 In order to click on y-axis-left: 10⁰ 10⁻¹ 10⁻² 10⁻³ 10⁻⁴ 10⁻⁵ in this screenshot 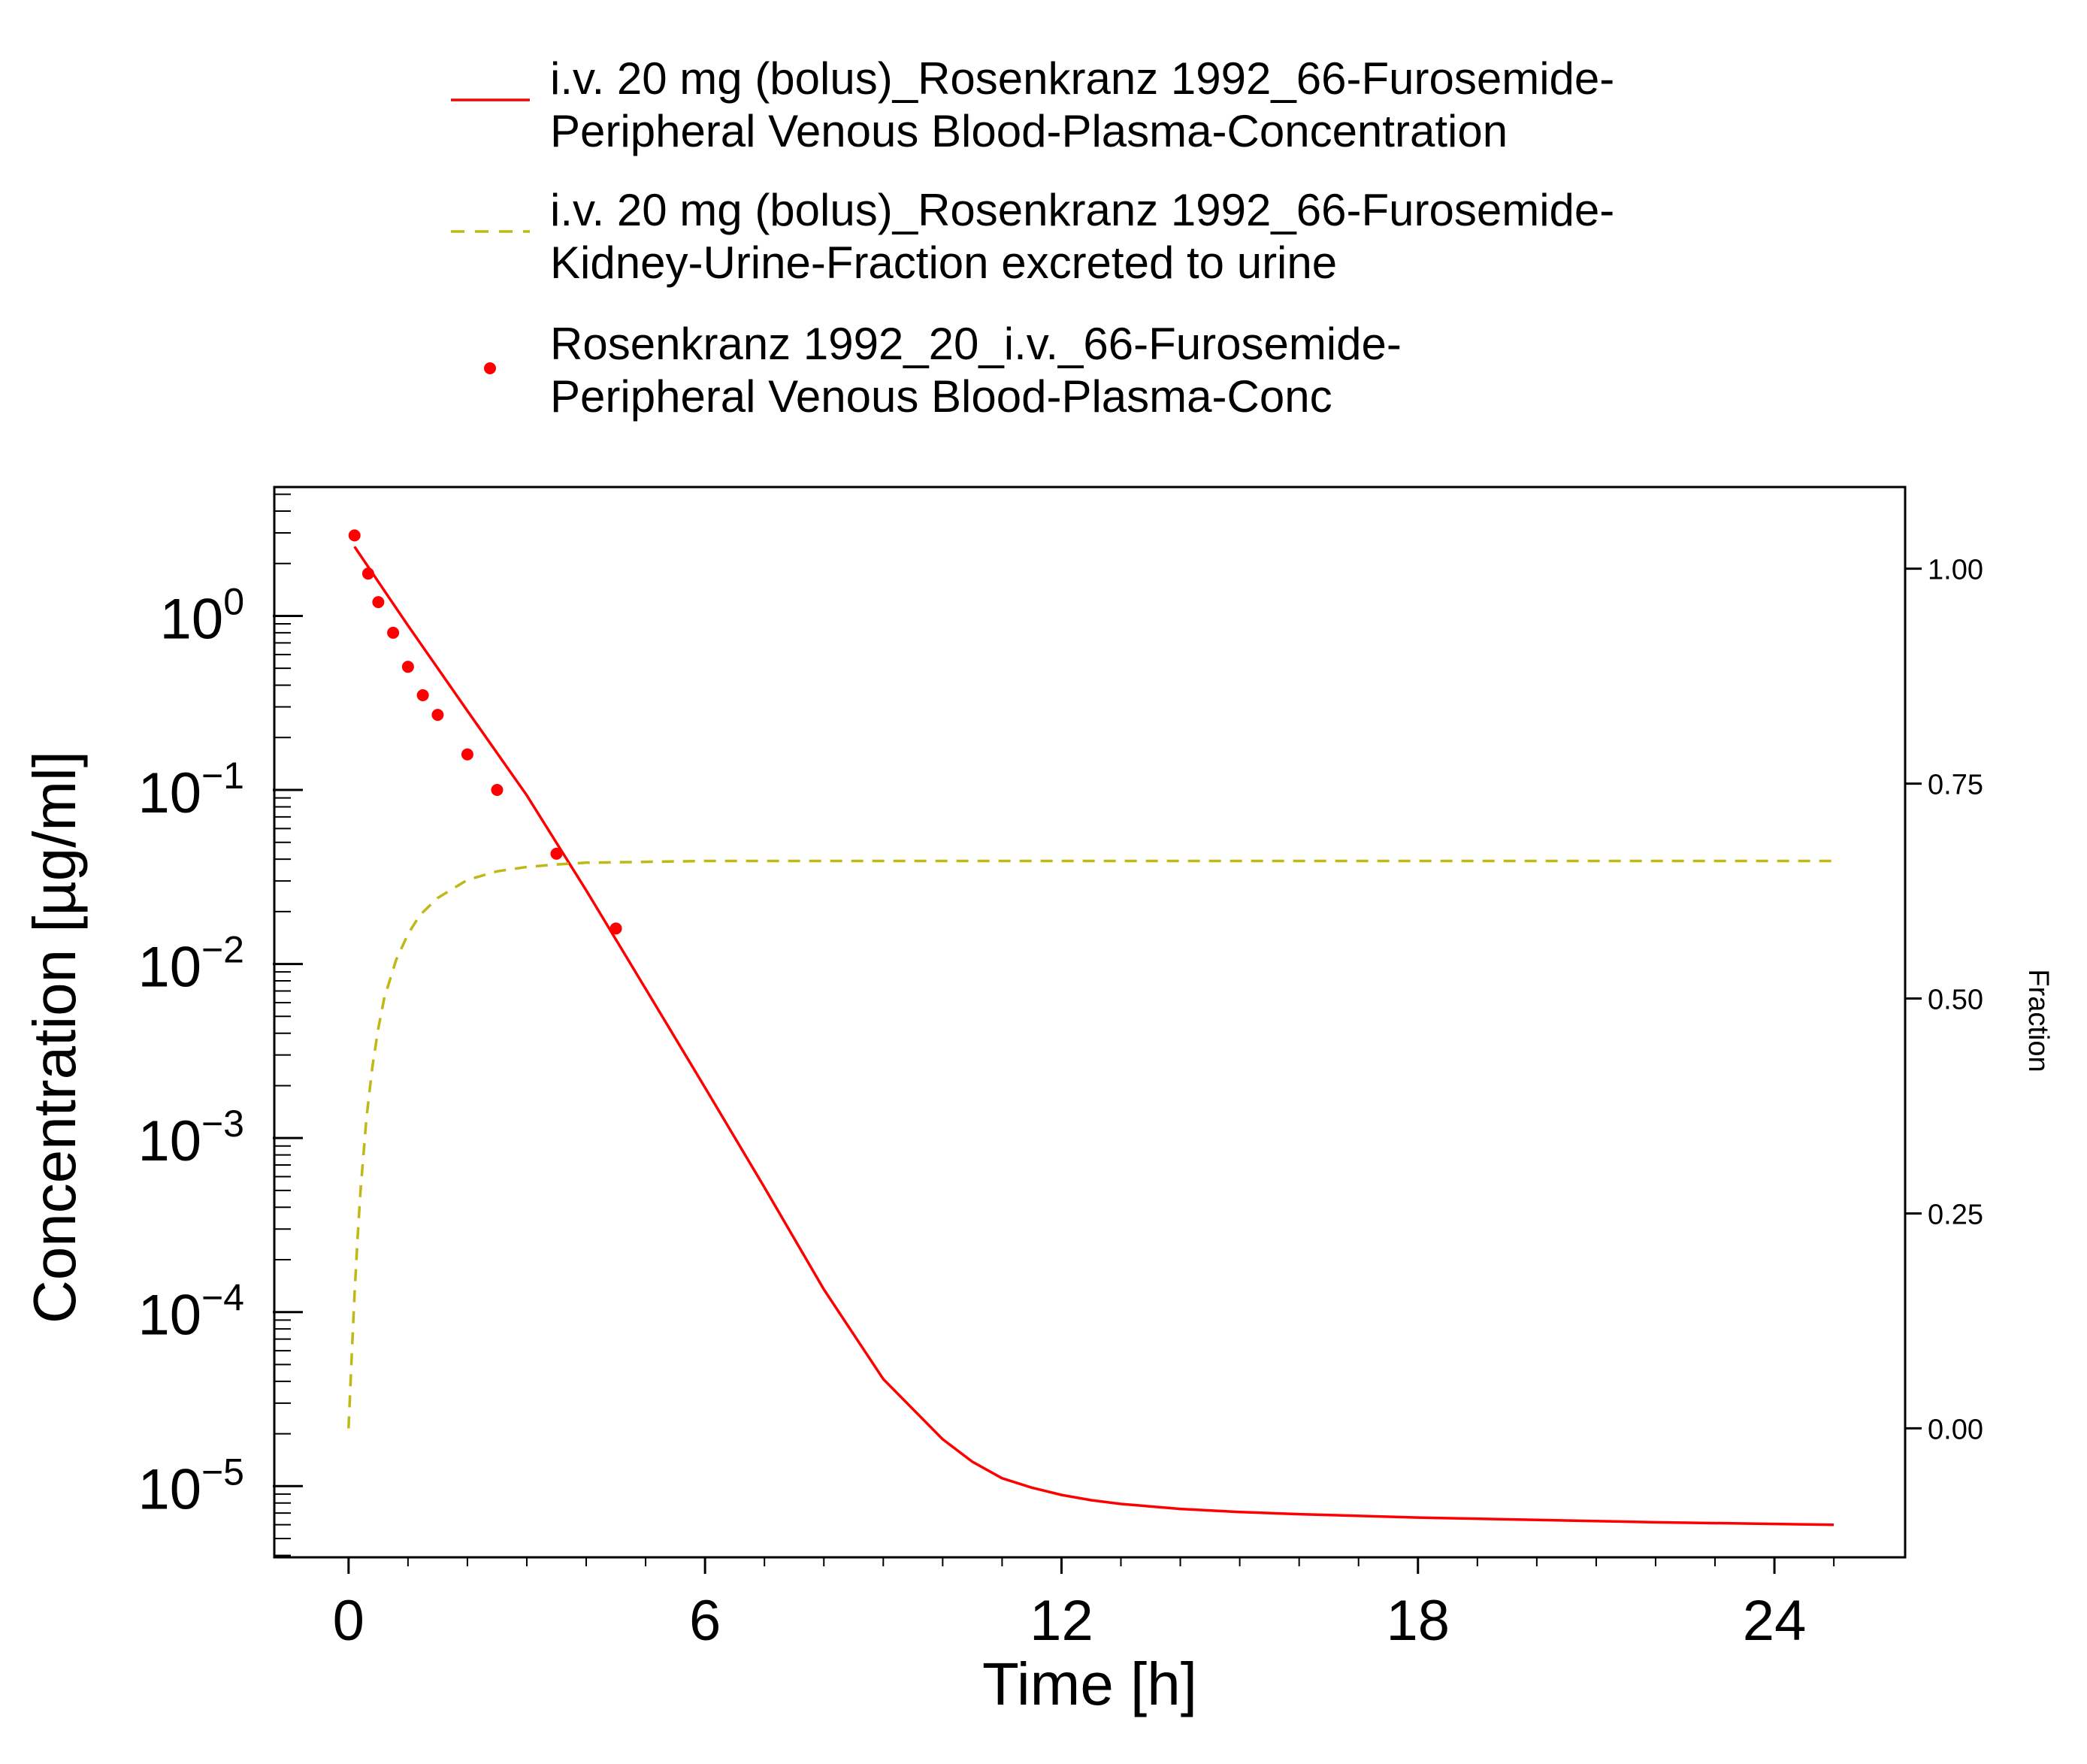, I will do `click(221, 1025)`.